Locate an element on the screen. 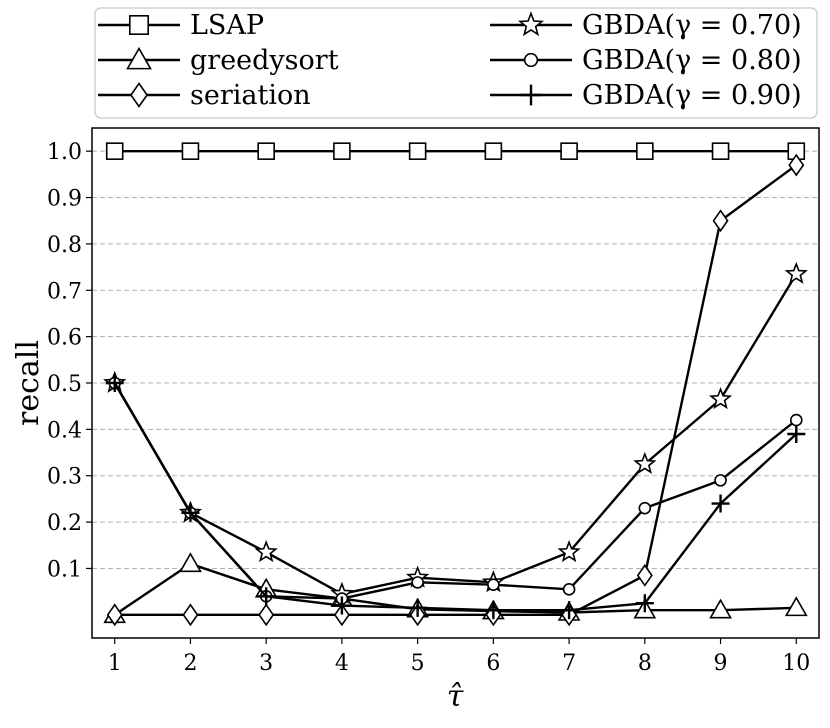 The image size is (830, 728). x-tick-label: 6 is located at coordinates (493, 663).